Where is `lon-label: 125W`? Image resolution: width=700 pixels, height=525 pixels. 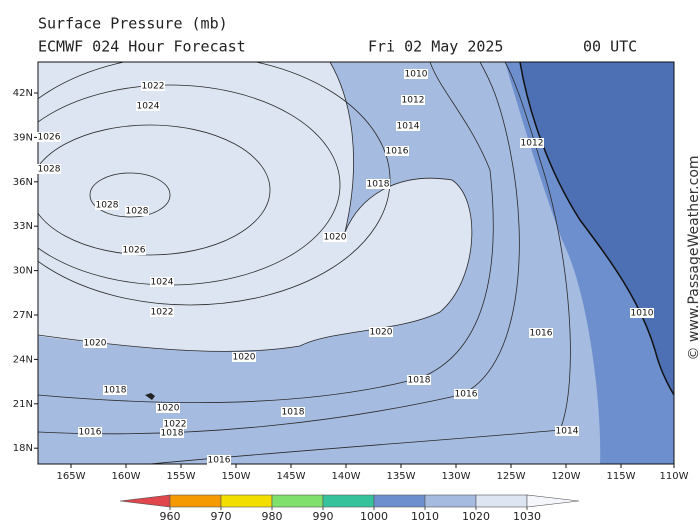
lon-label: 125W is located at coordinates (511, 476).